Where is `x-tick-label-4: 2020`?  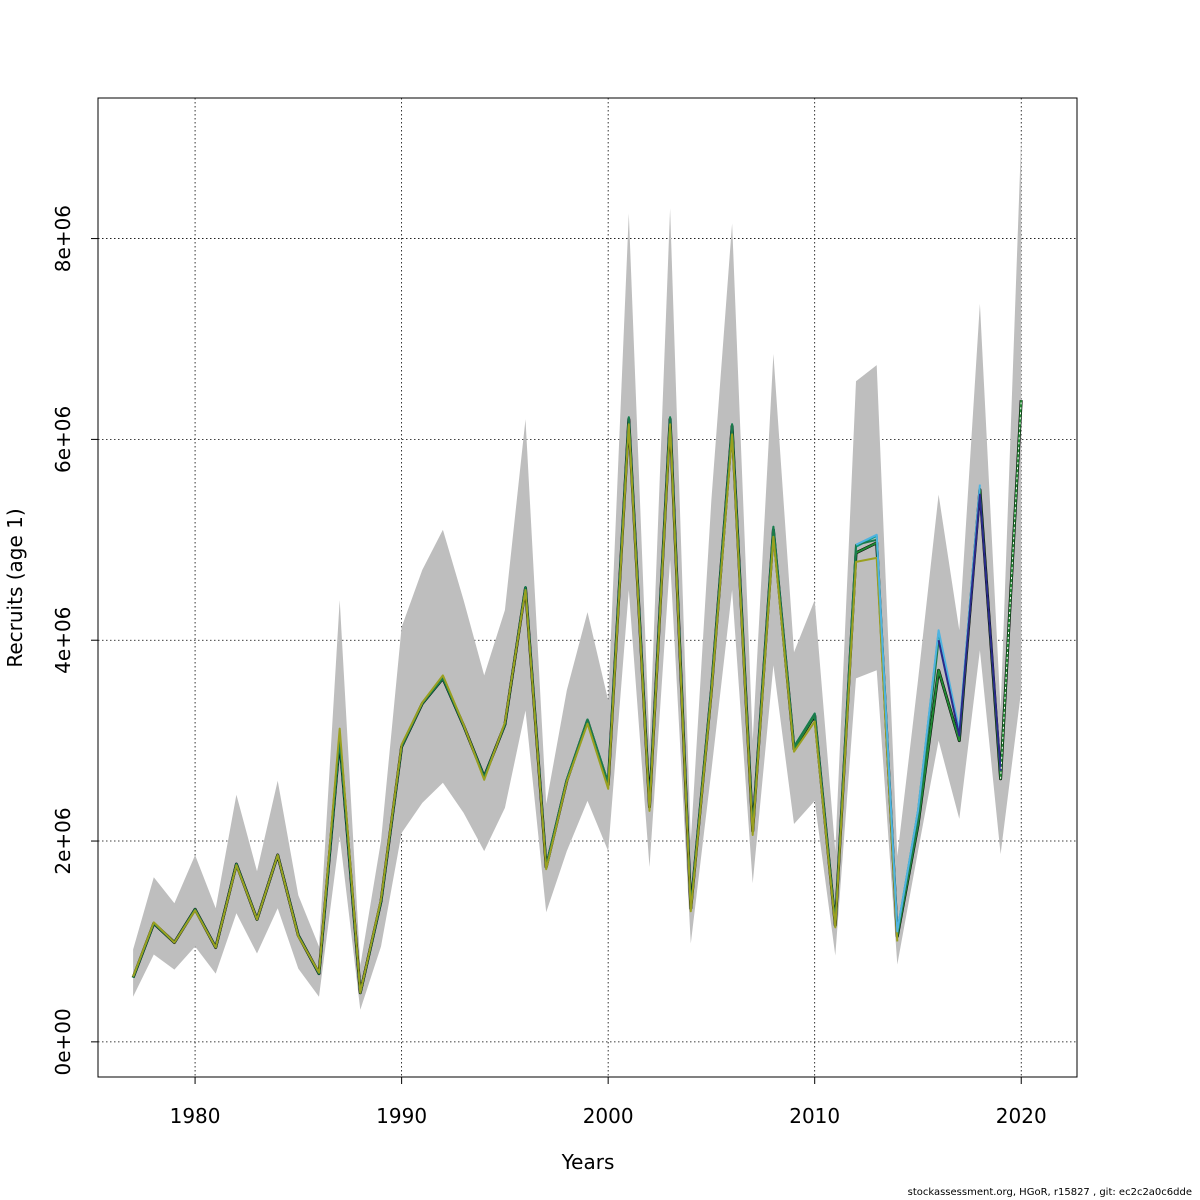
x-tick-label-4: 2020 is located at coordinates (1021, 1116).